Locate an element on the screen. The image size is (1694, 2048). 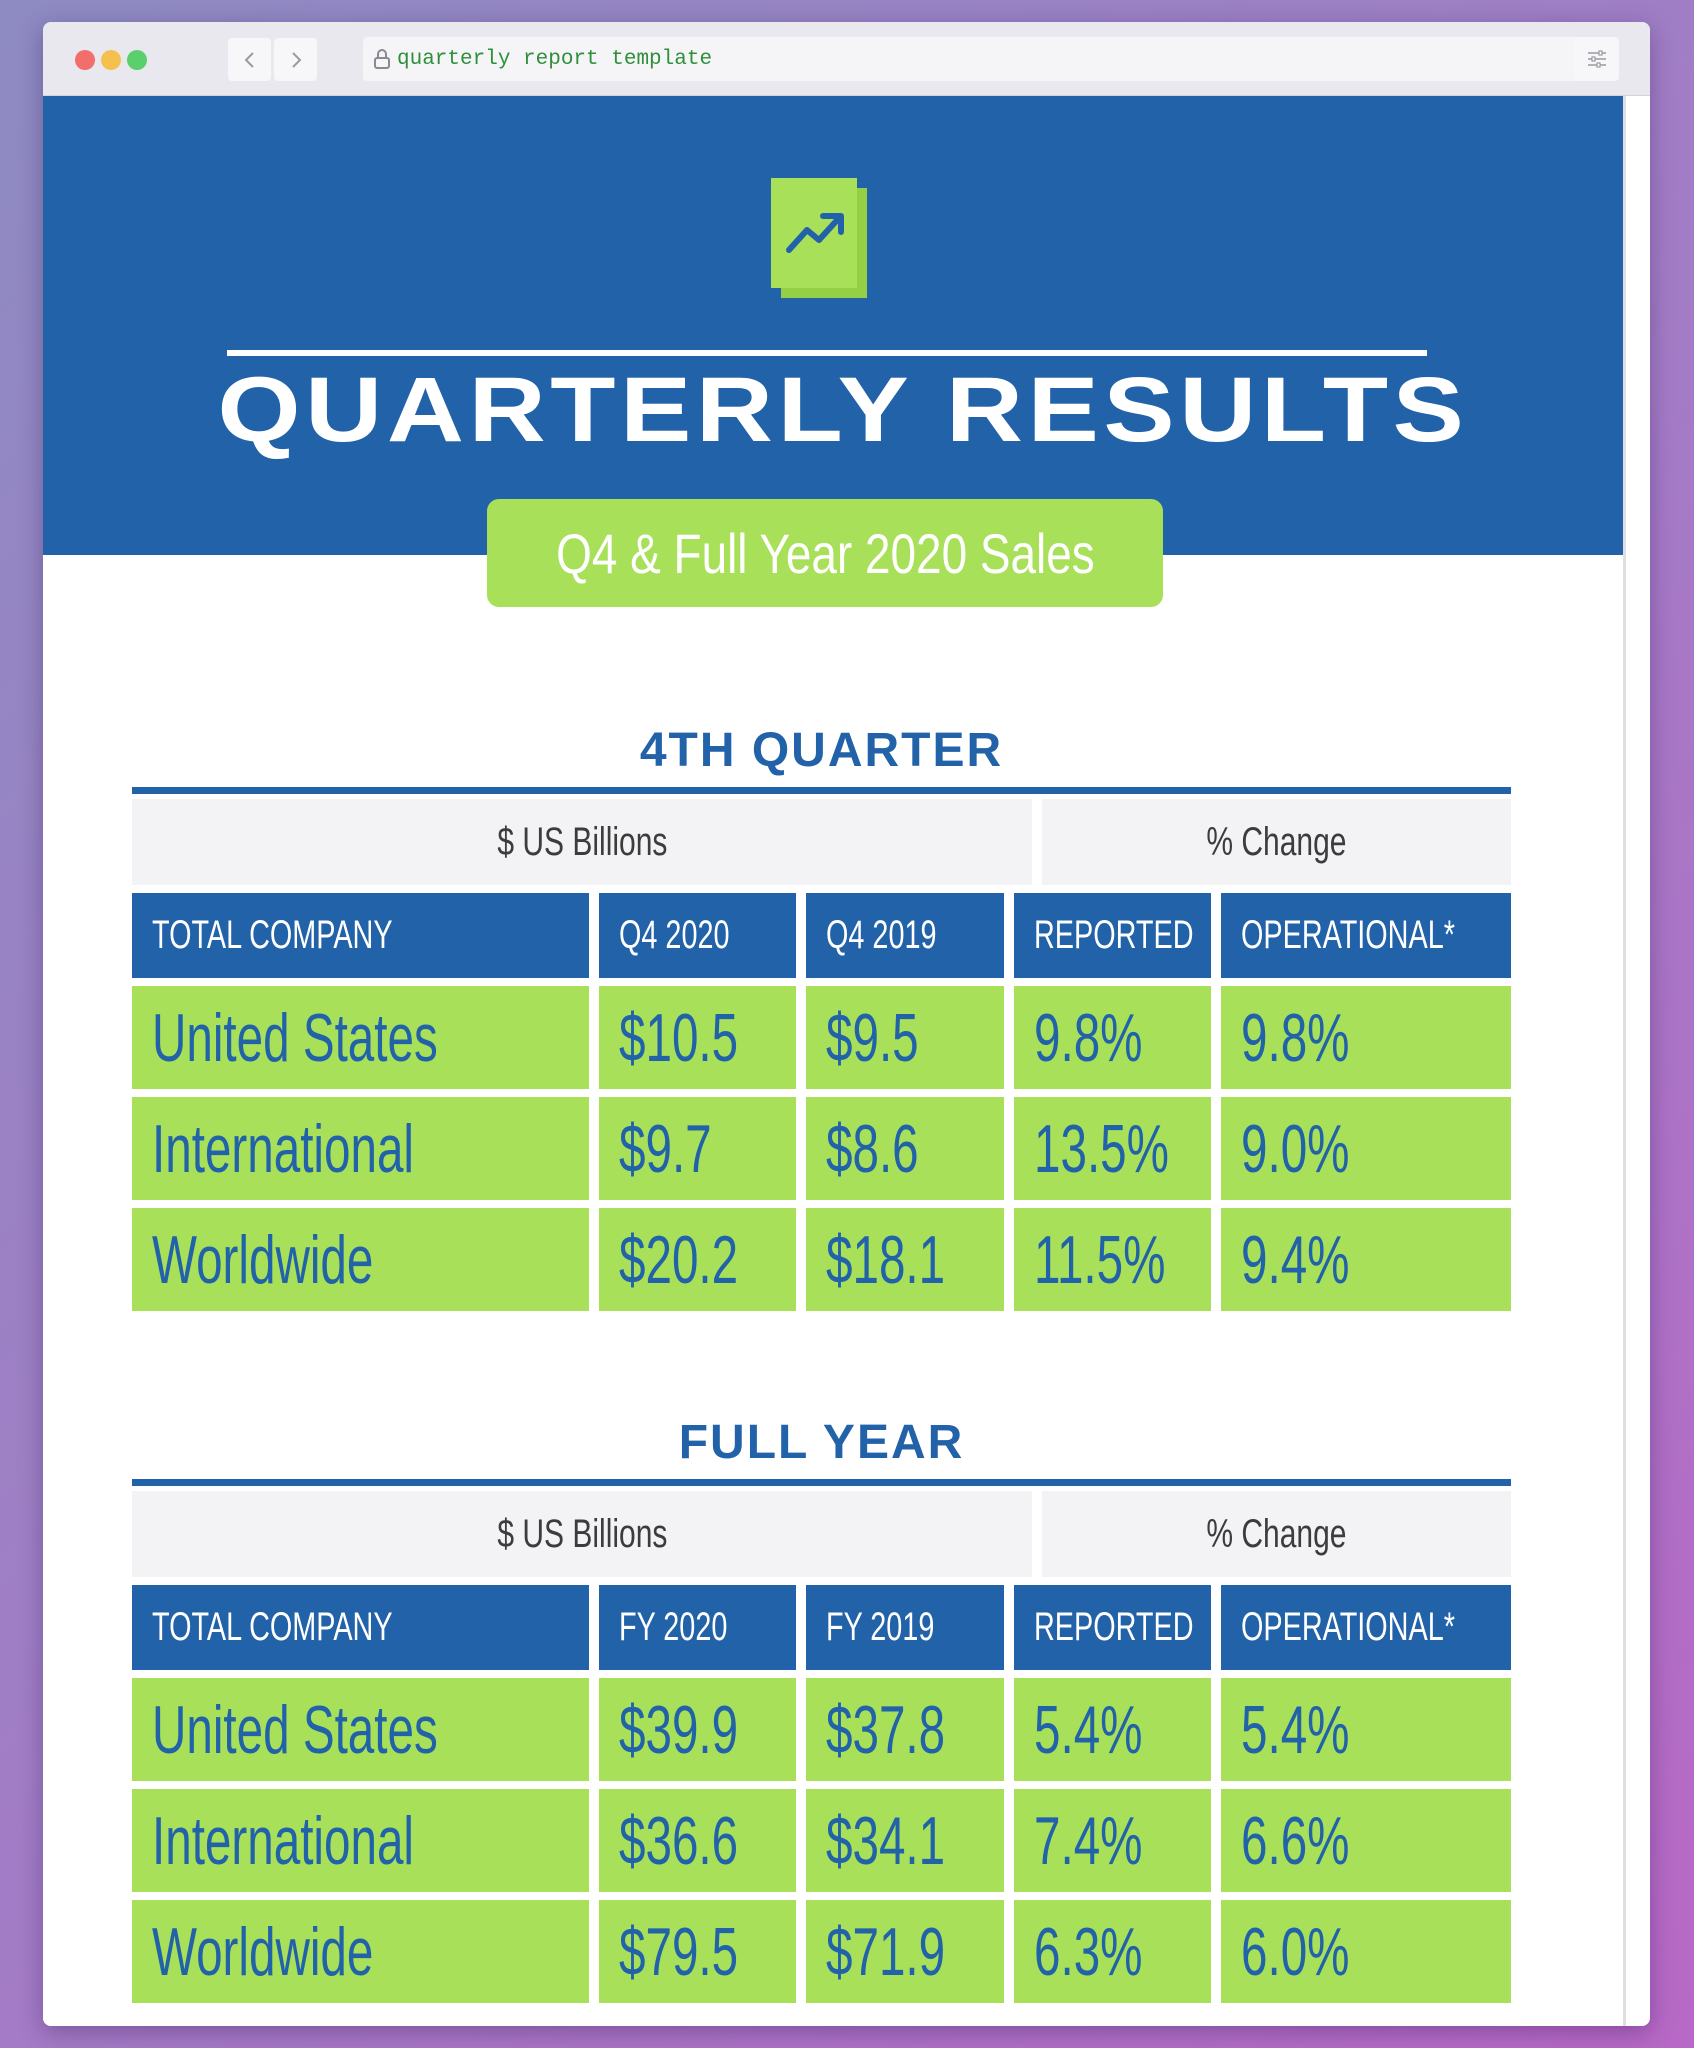
column-header: Q4 2019 is located at coordinates (905, 935).